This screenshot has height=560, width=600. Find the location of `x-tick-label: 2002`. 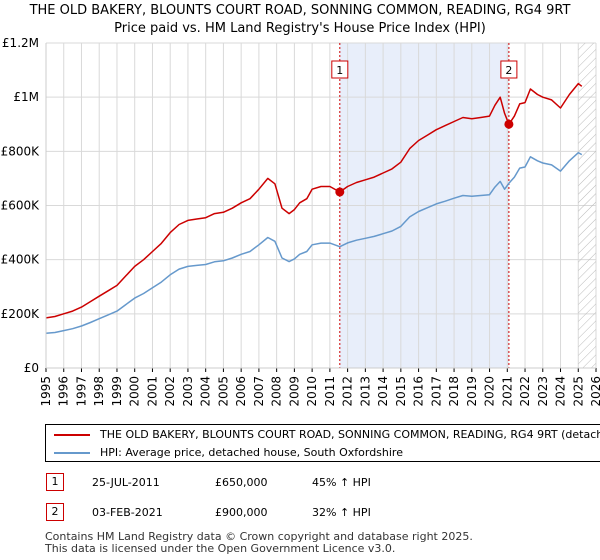

x-tick-label: 2002 is located at coordinates (170, 391).